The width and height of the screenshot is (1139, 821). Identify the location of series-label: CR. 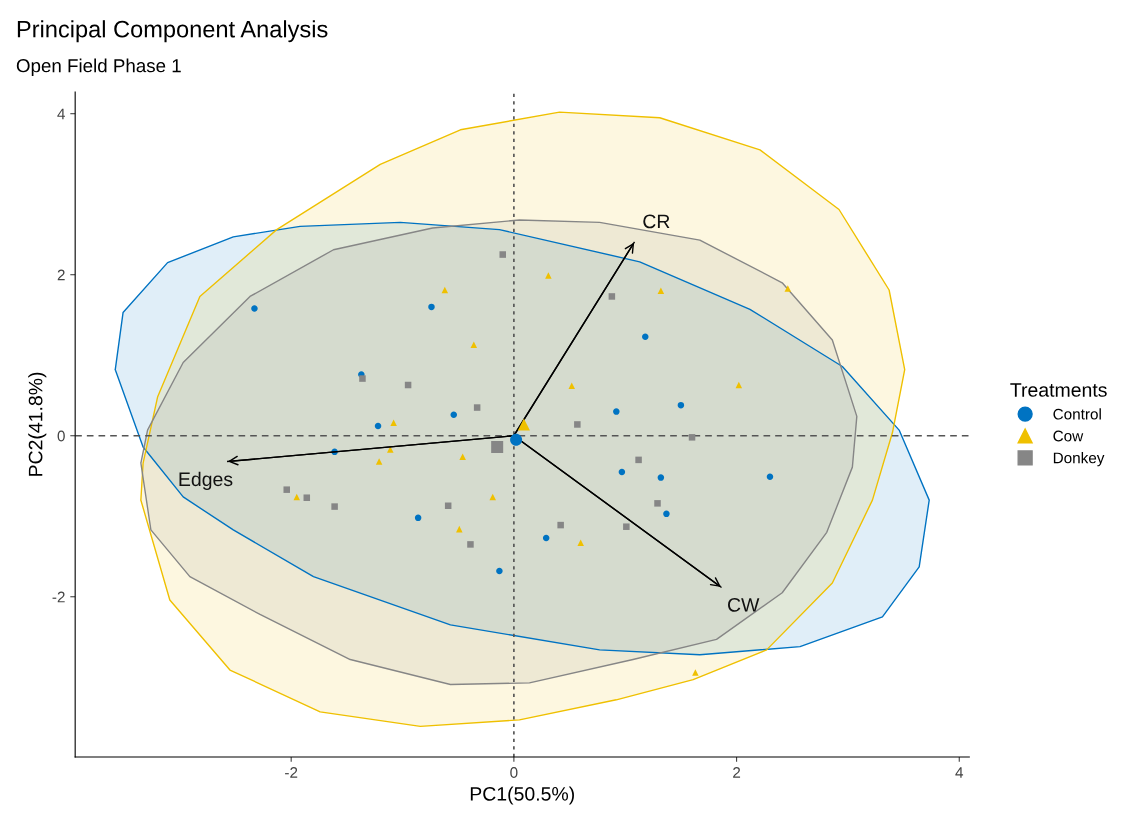
(656, 221).